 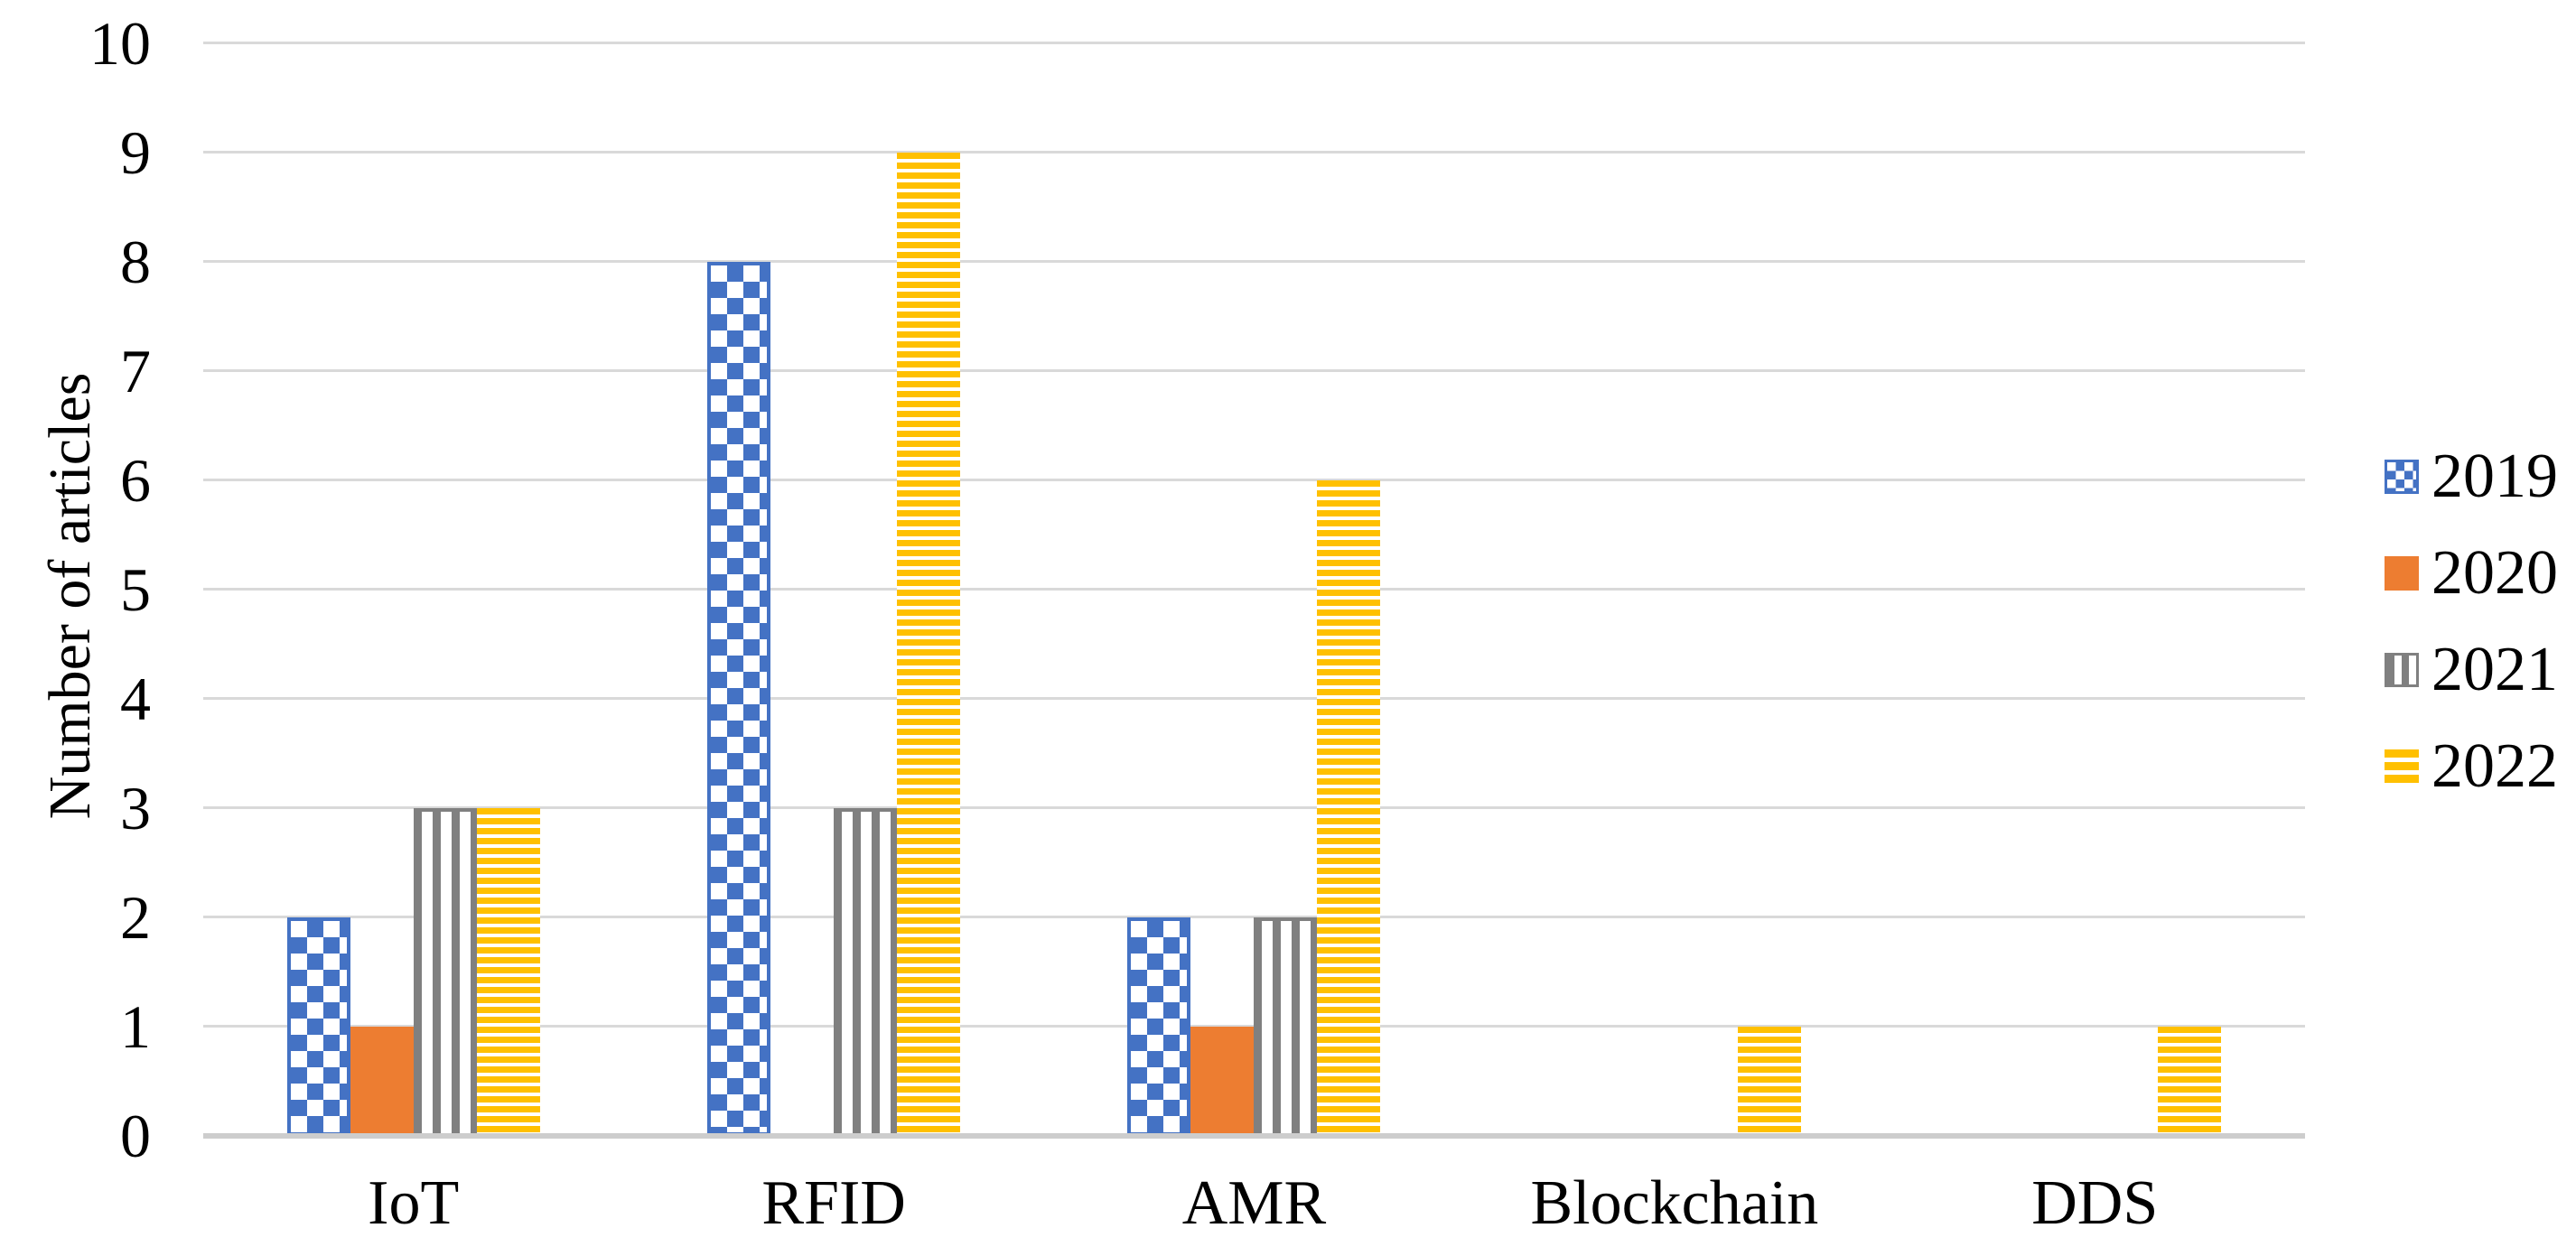 I want to click on bar-slot-2022-Blockchain, so click(x=1769, y=589).